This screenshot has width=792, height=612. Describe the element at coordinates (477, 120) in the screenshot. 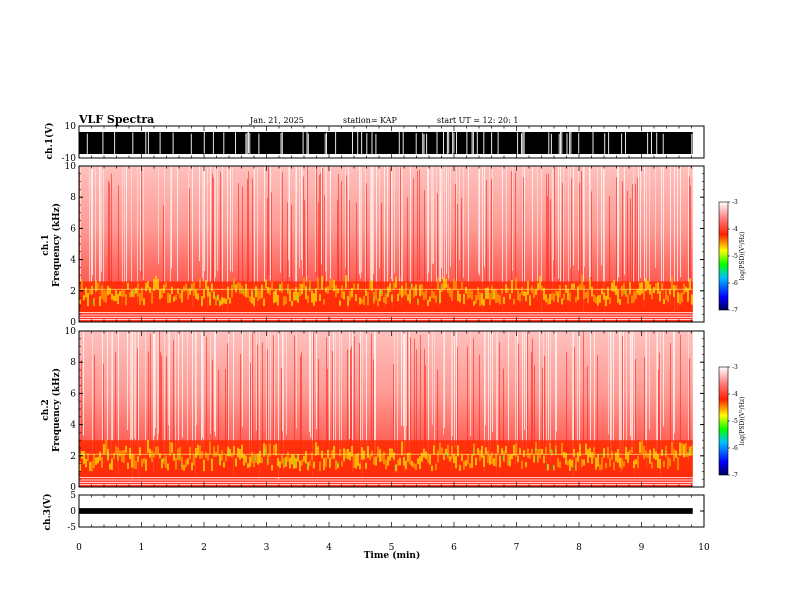

I see `start-time-label: start UT = 12: 20: 1` at that location.